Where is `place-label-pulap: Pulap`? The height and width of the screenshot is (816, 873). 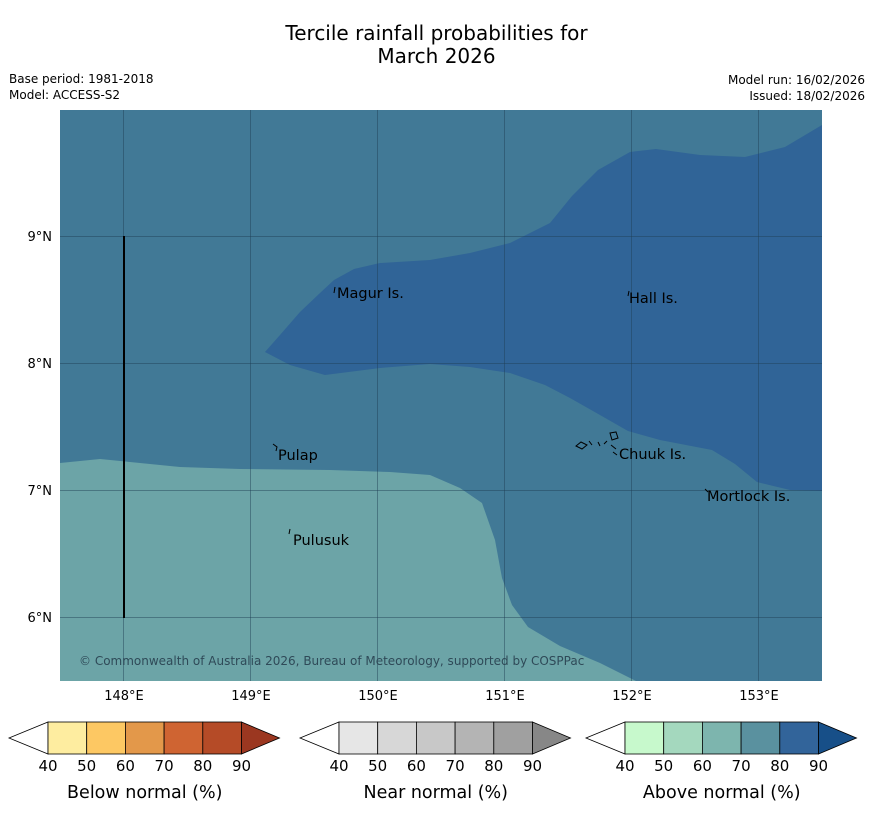
place-label-pulap: Pulap is located at coordinates (298, 456).